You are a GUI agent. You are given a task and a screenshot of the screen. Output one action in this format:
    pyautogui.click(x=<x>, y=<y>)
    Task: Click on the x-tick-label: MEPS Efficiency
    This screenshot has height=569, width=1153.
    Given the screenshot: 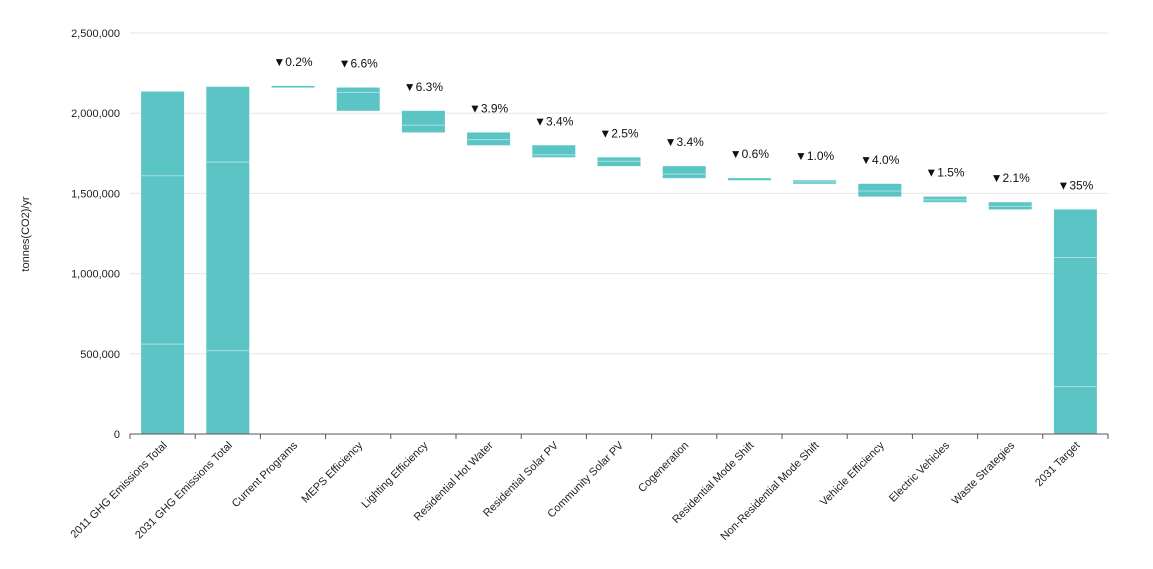 What is the action you would take?
    pyautogui.click(x=332, y=472)
    